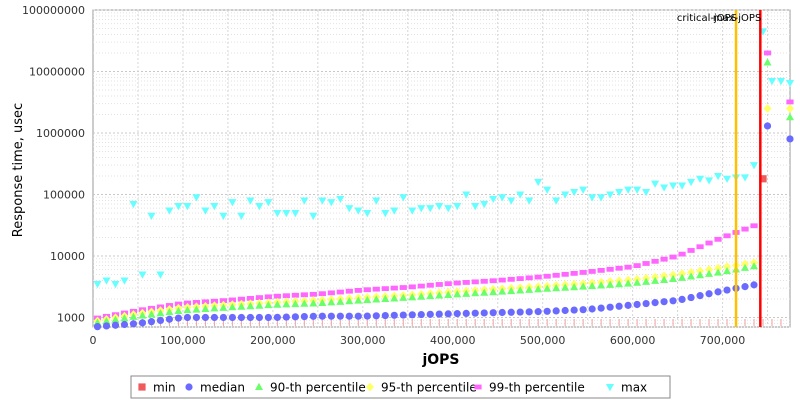 The width and height of the screenshot is (800, 400). I want to click on series-min, so click(763, 179).